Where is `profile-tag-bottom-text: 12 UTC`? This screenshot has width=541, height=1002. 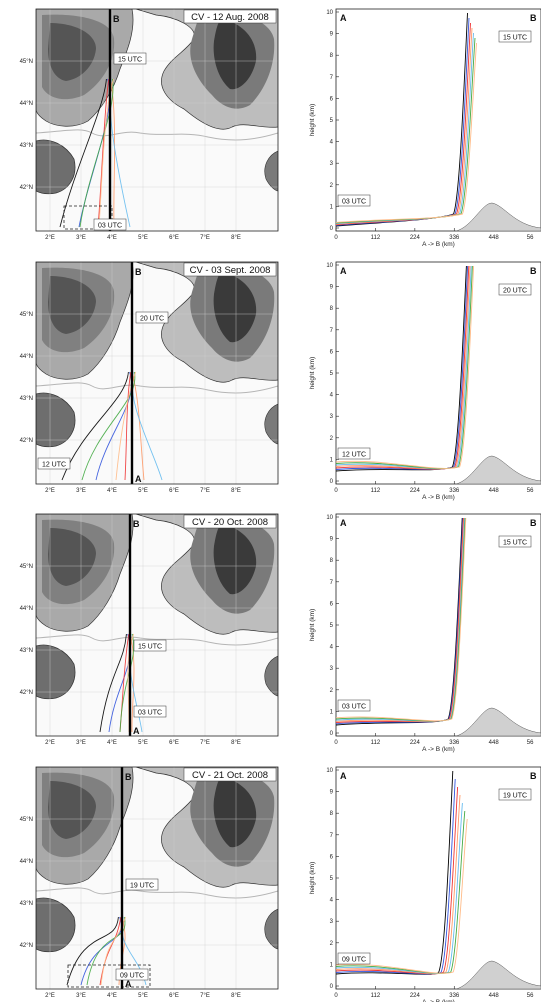 profile-tag-bottom-text: 12 UTC is located at coordinates (354, 454).